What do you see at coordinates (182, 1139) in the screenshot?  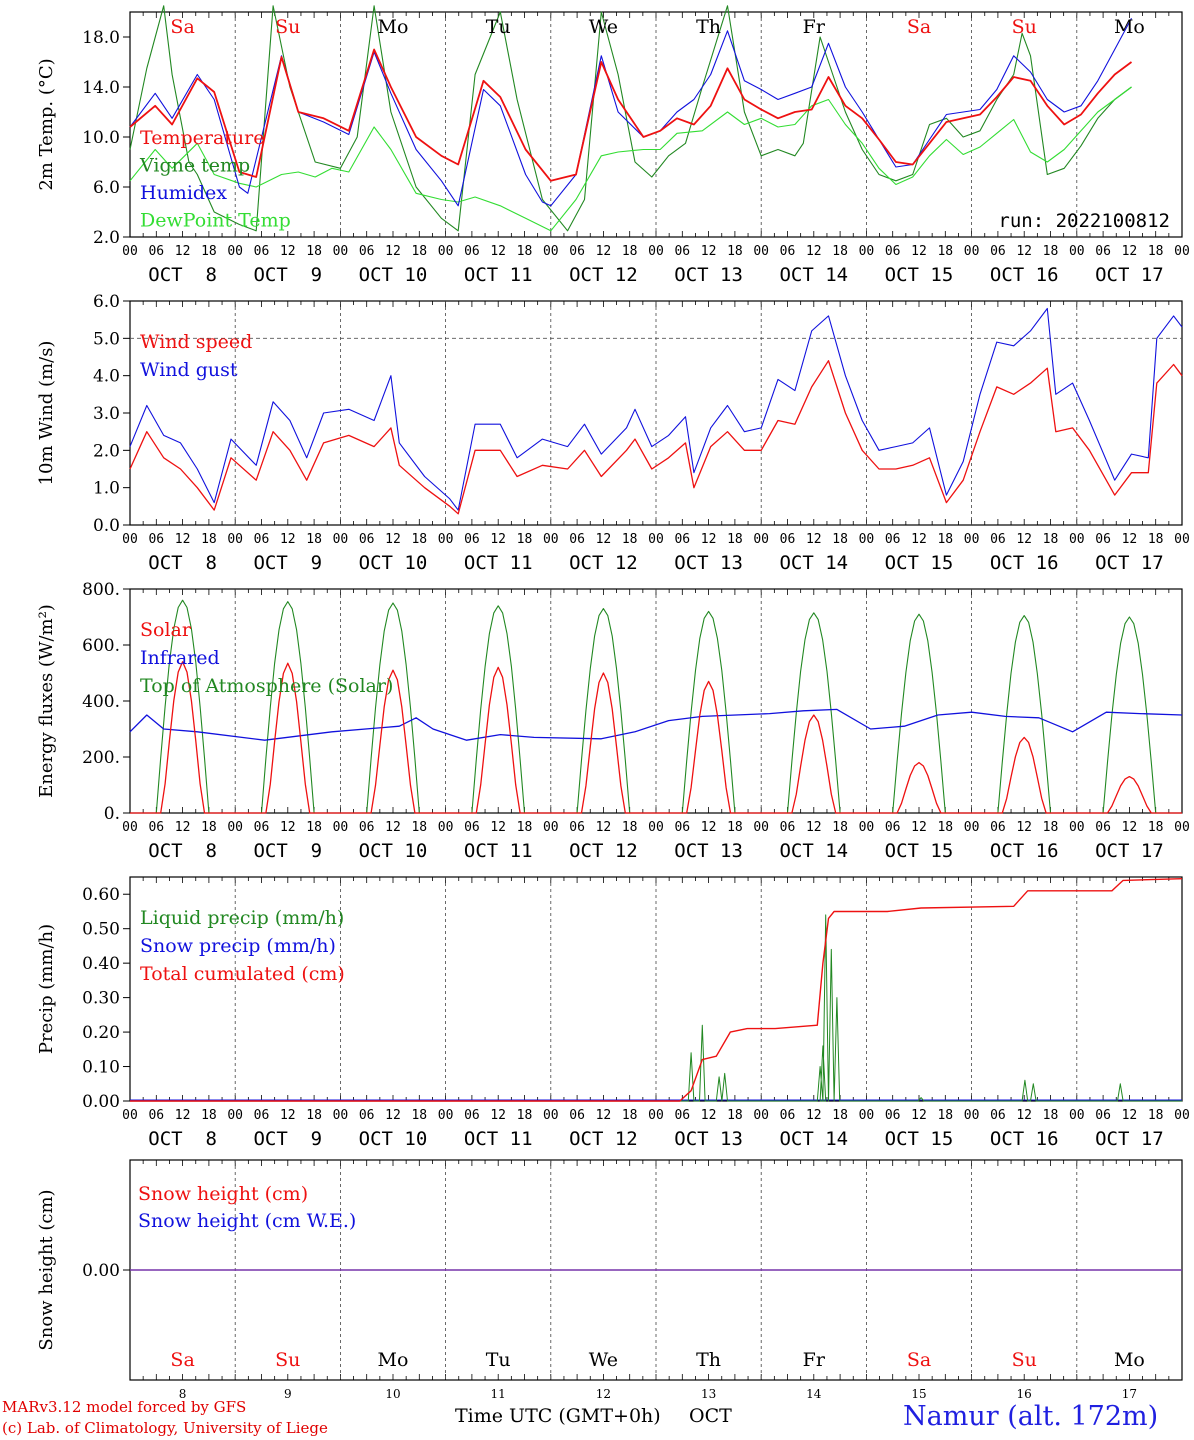 I see `precip-panel-day-label: OCT 8` at bounding box center [182, 1139].